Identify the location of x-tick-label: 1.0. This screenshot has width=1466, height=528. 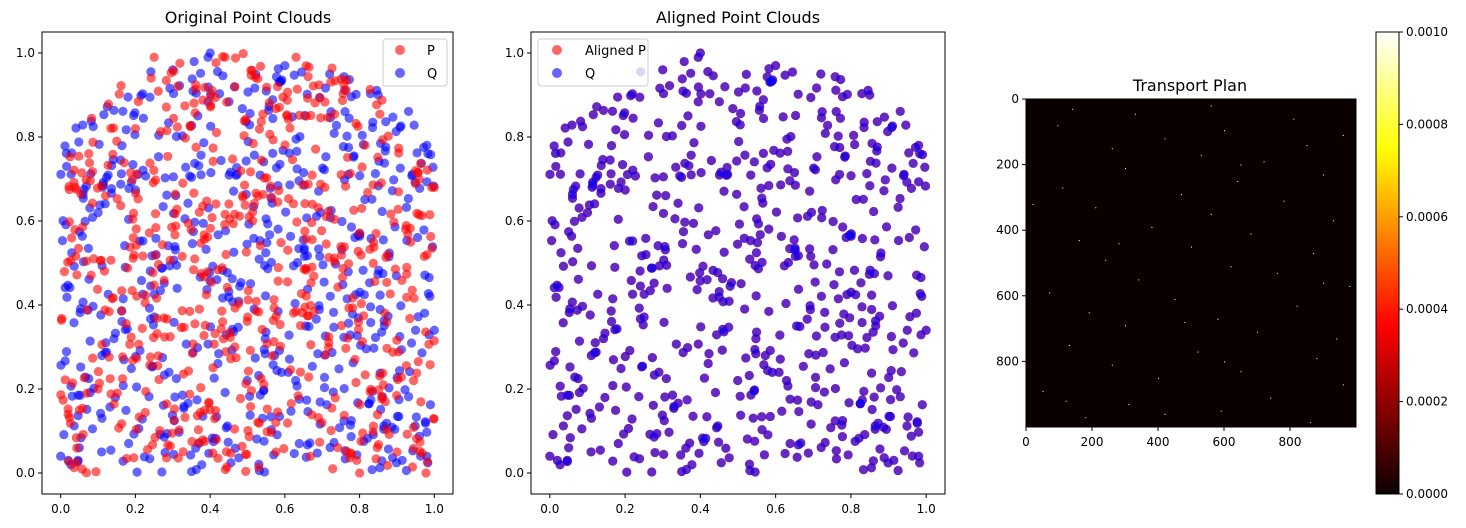
(926, 509).